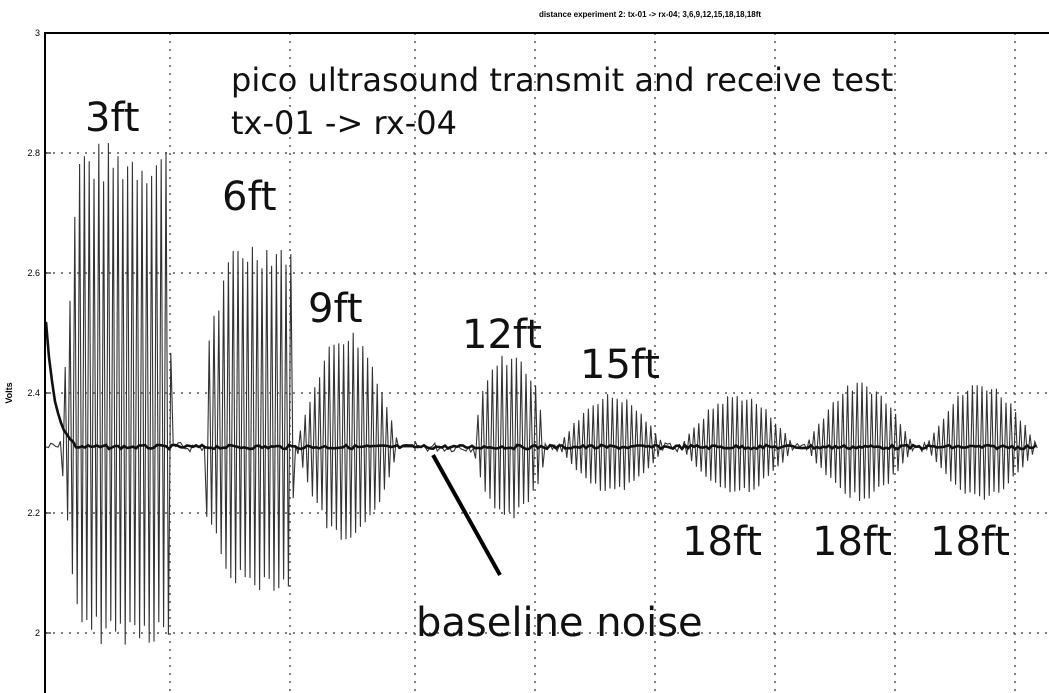  Describe the element at coordinates (344, 123) in the screenshot. I see `annotation-title-line-2: tx-01 -> rx-04` at that location.